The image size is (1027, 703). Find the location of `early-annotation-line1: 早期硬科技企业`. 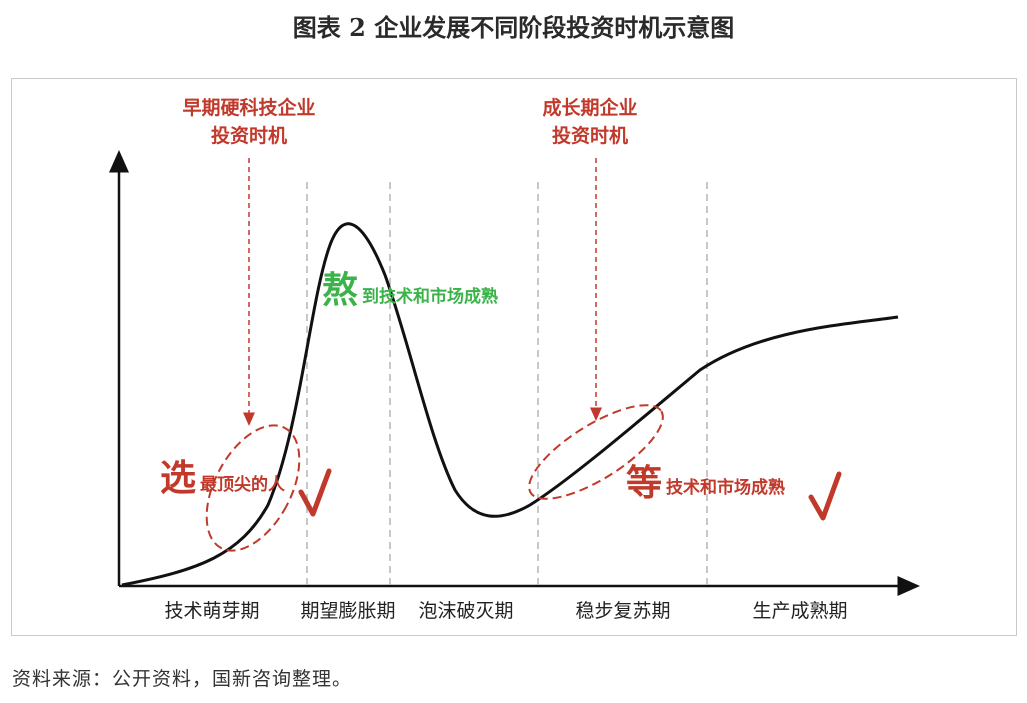

early-annotation-line1: 早期硬科技企业 is located at coordinates (248, 107).